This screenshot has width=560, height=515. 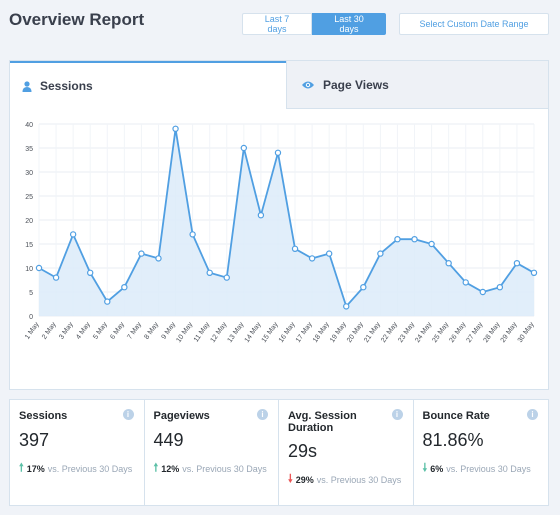 What do you see at coordinates (456, 416) in the screenshot?
I see `stat-title: Bounce Rate` at bounding box center [456, 416].